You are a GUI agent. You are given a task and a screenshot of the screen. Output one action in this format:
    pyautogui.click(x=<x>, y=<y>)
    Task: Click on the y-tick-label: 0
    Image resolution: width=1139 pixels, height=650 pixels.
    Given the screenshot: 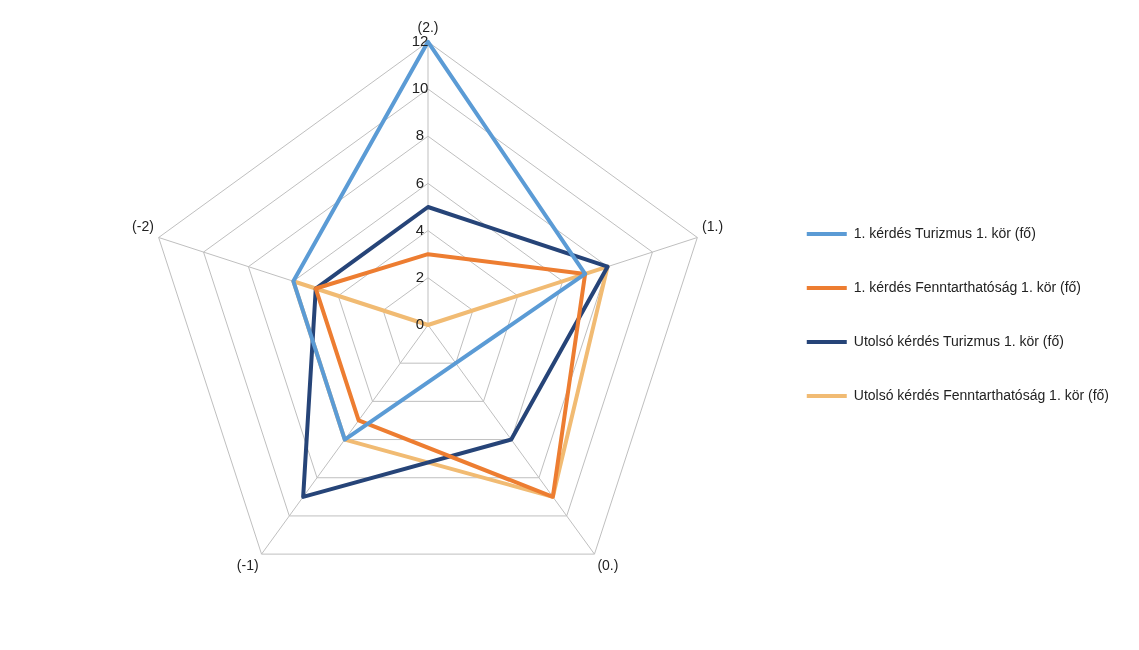 What is the action you would take?
    pyautogui.click(x=420, y=324)
    